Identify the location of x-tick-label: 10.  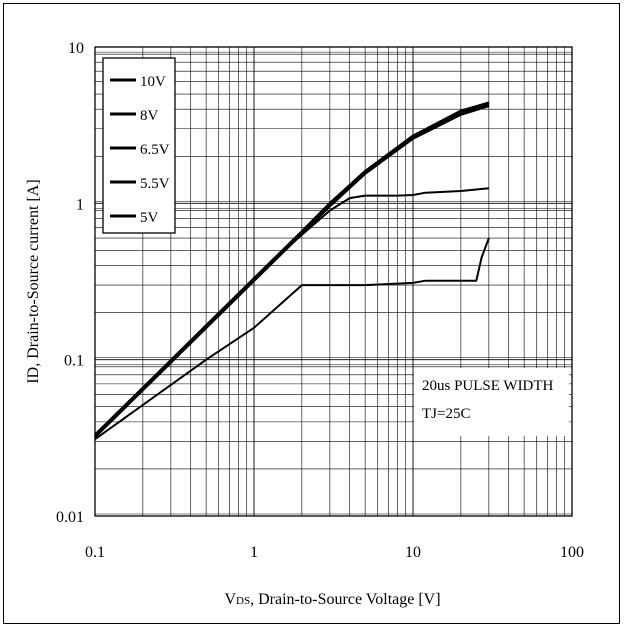
(413, 552).